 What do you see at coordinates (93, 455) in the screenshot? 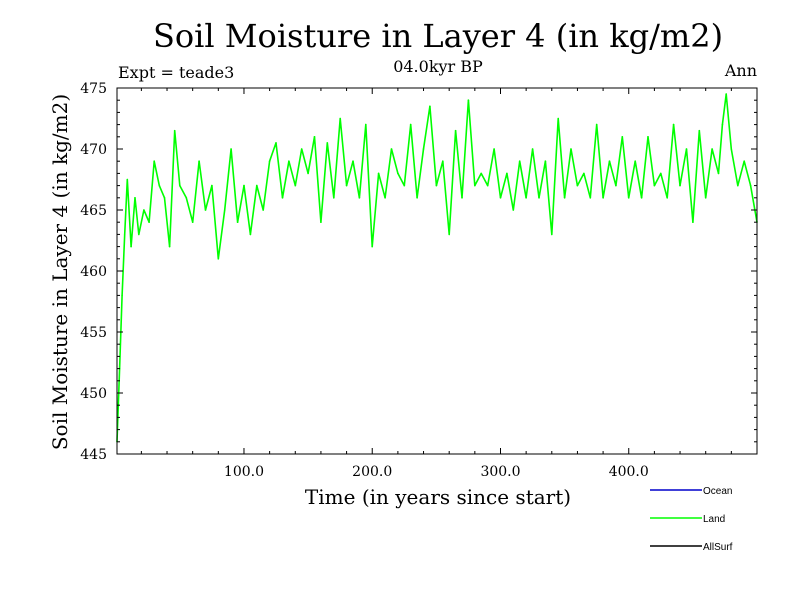
I see `y-tick-label: 445` at bounding box center [93, 455].